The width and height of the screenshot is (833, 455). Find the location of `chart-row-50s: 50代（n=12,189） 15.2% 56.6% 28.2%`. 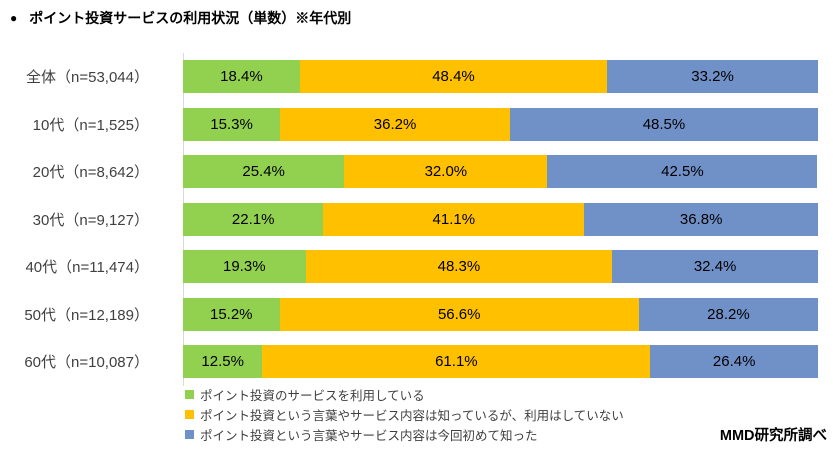

chart-row-50s: 50代（n=12,189） 15.2% 56.6% 28.2% is located at coordinates (409, 315).